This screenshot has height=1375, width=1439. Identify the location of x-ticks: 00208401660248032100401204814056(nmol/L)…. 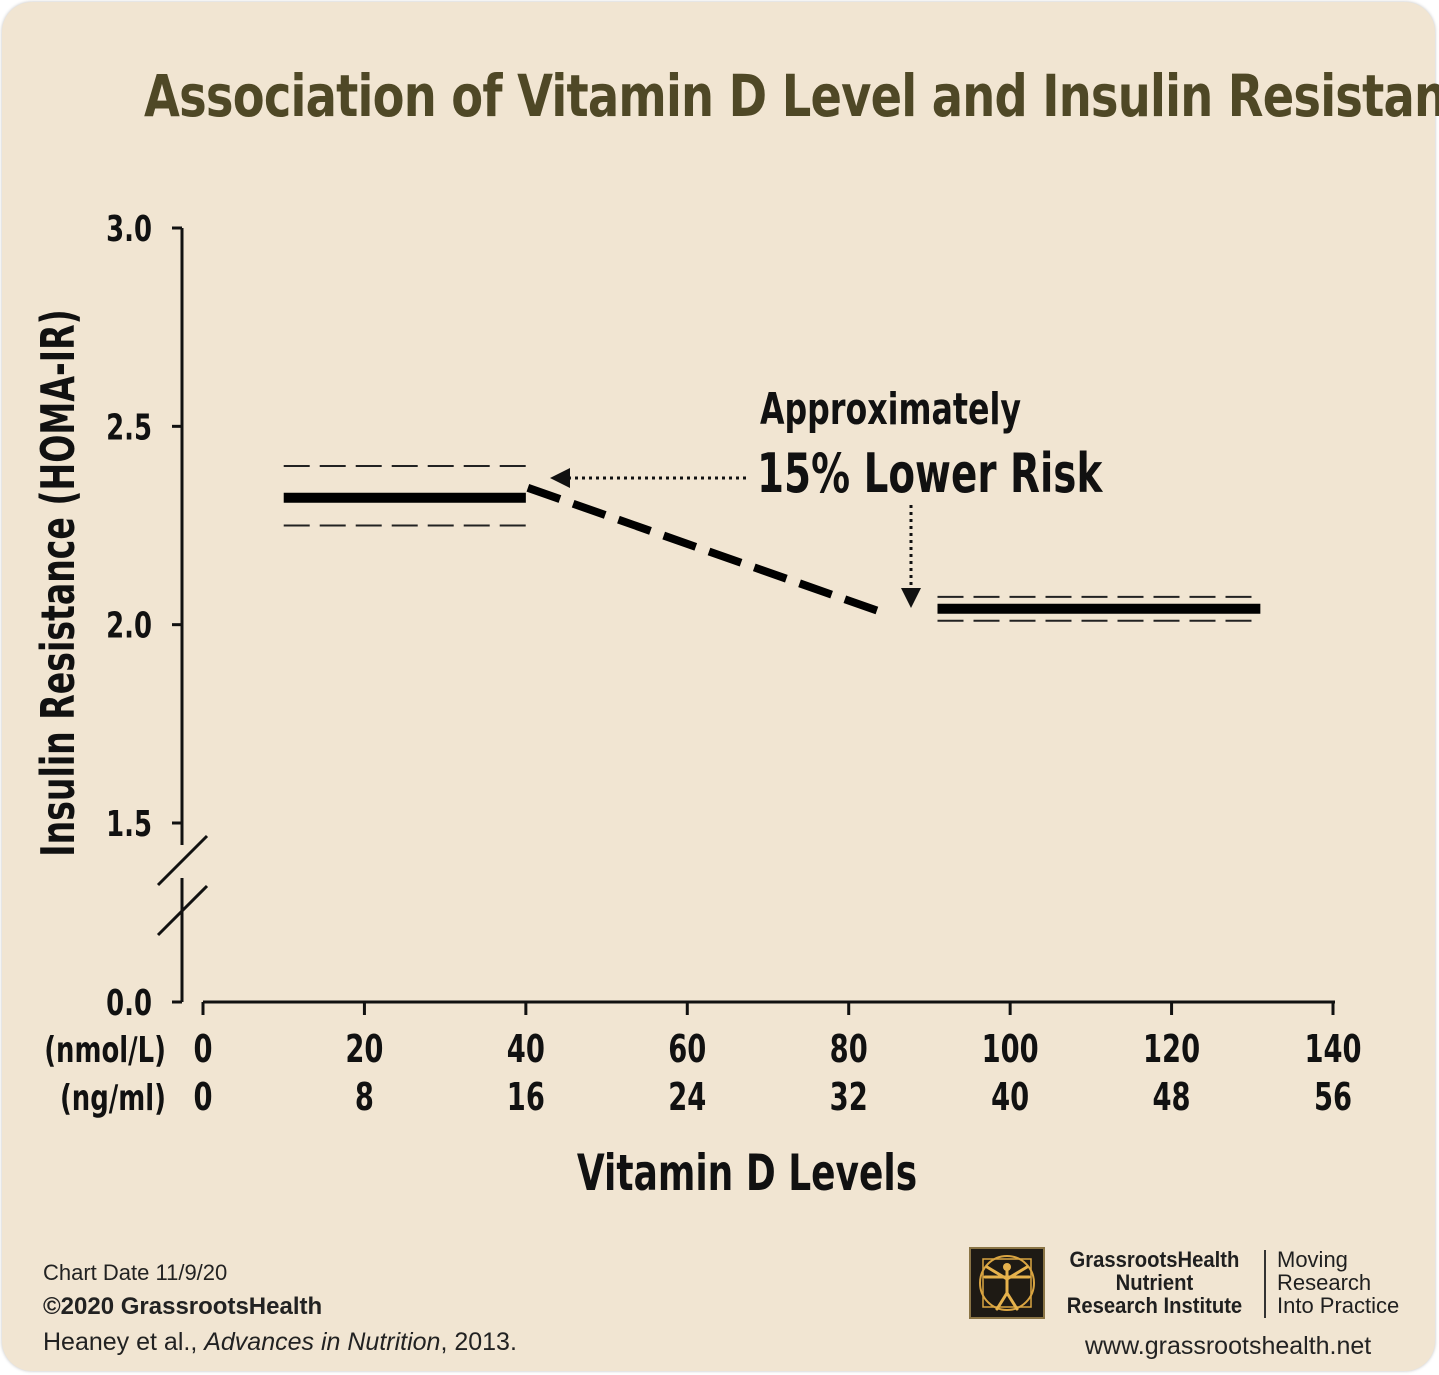
(703, 1102).